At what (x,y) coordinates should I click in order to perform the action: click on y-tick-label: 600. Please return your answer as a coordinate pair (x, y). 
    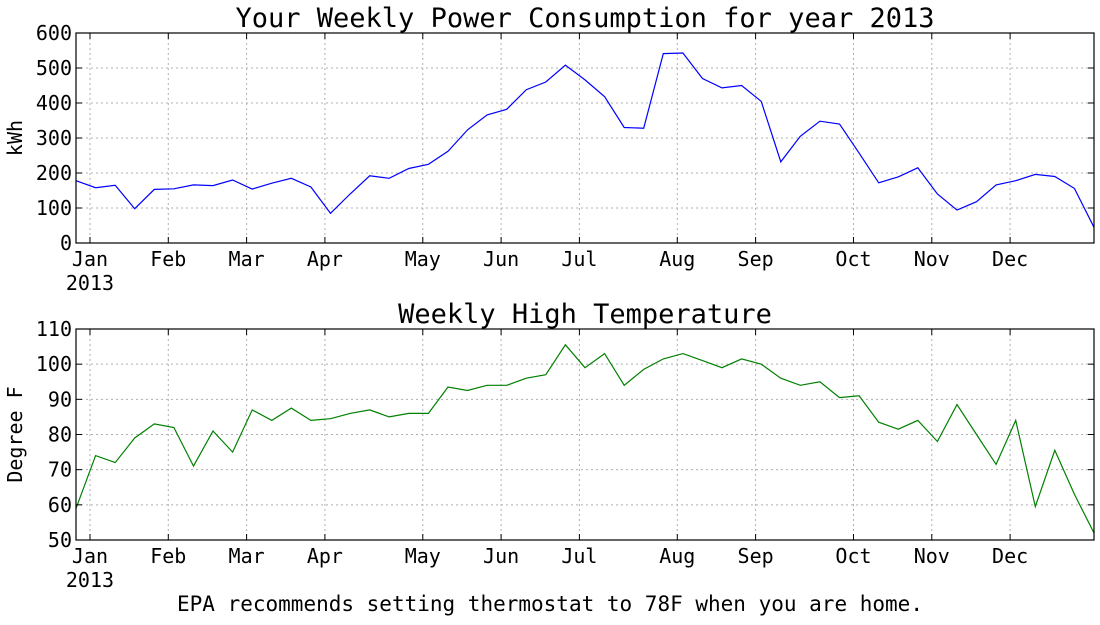
    Looking at the image, I should click on (54, 33).